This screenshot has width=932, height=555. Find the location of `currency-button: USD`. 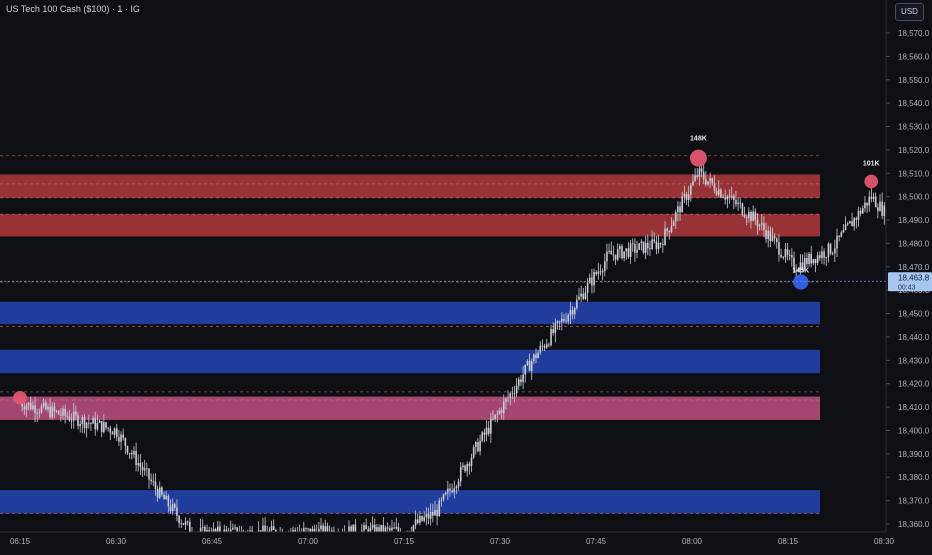

currency-button: USD is located at coordinates (909, 12).